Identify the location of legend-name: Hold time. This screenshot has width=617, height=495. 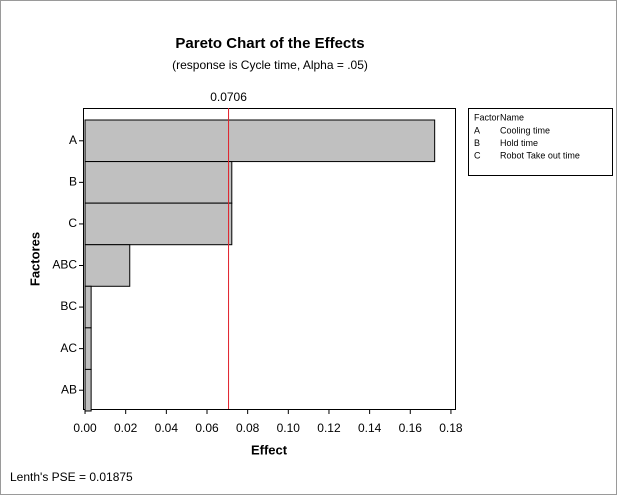
(519, 143).